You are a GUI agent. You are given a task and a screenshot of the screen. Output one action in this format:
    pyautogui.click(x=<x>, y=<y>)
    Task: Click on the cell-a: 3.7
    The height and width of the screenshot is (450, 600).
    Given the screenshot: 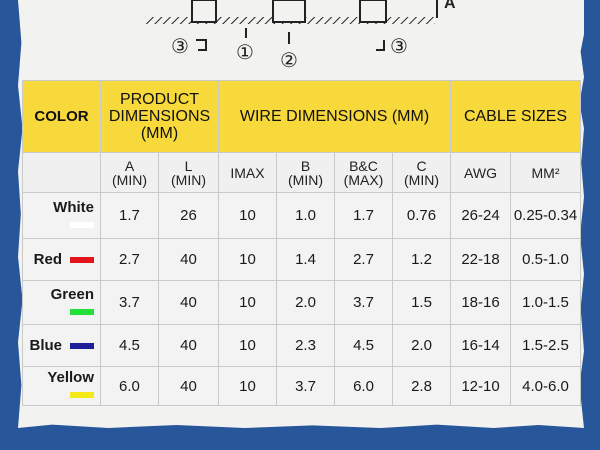 What is the action you would take?
    pyautogui.click(x=129, y=302)
    